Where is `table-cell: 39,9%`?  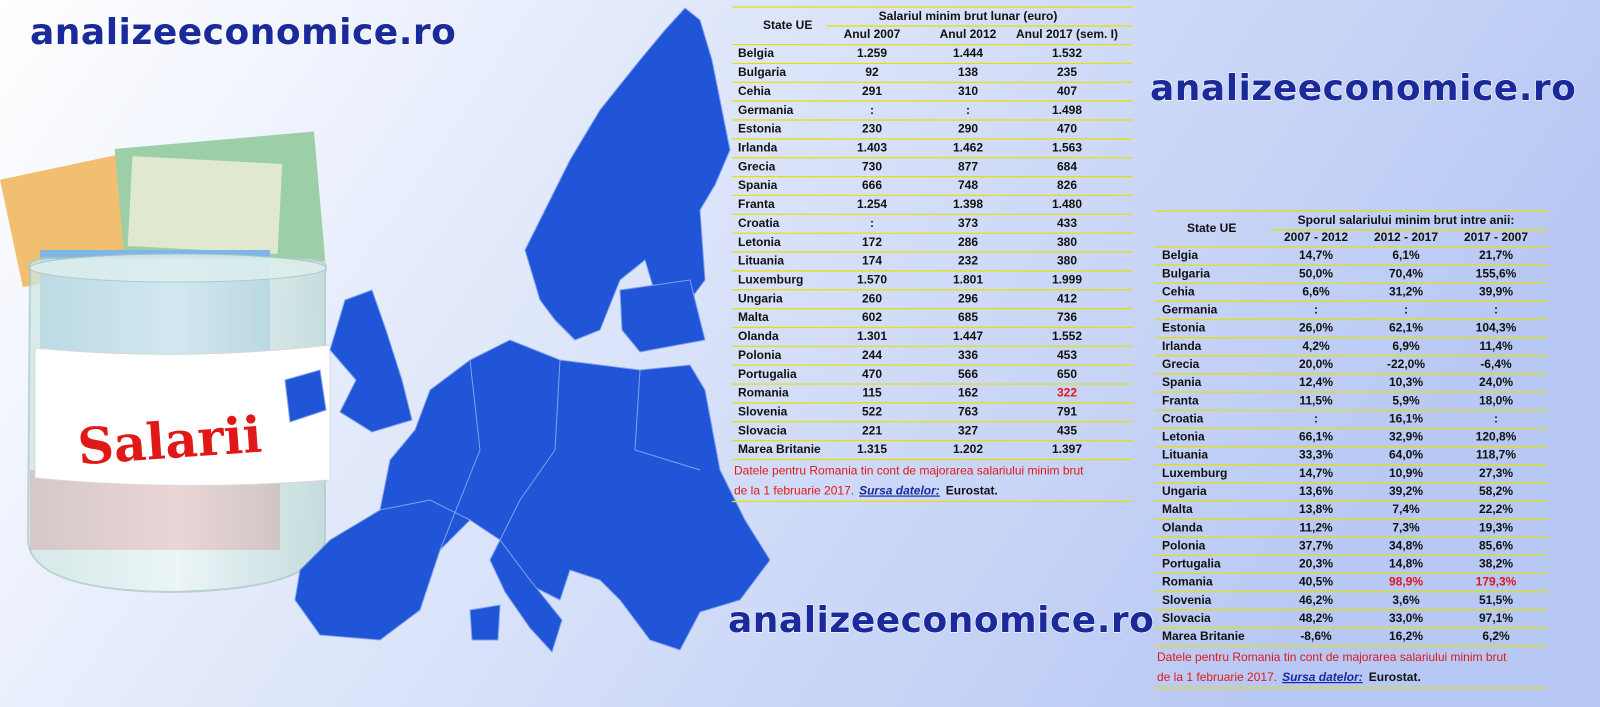 table-cell: 39,9% is located at coordinates (1496, 291).